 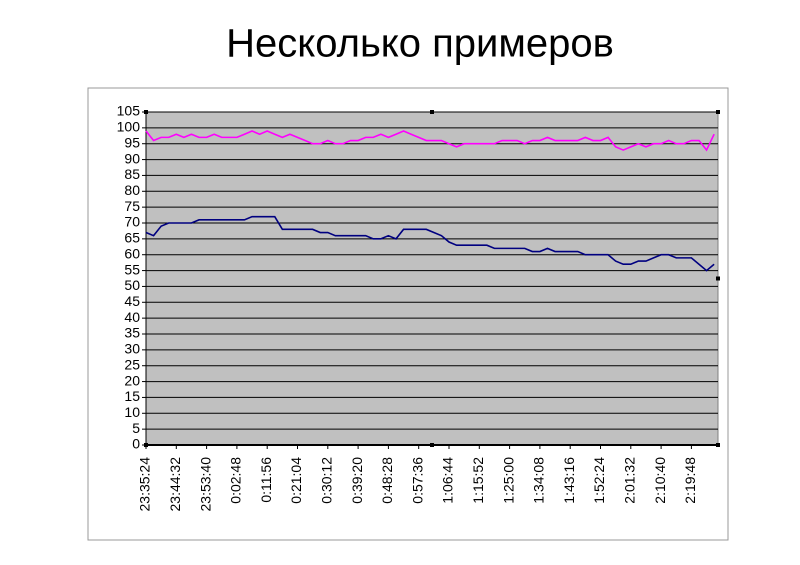 I want to click on x-tick-label: 1:34:08, so click(x=539, y=480).